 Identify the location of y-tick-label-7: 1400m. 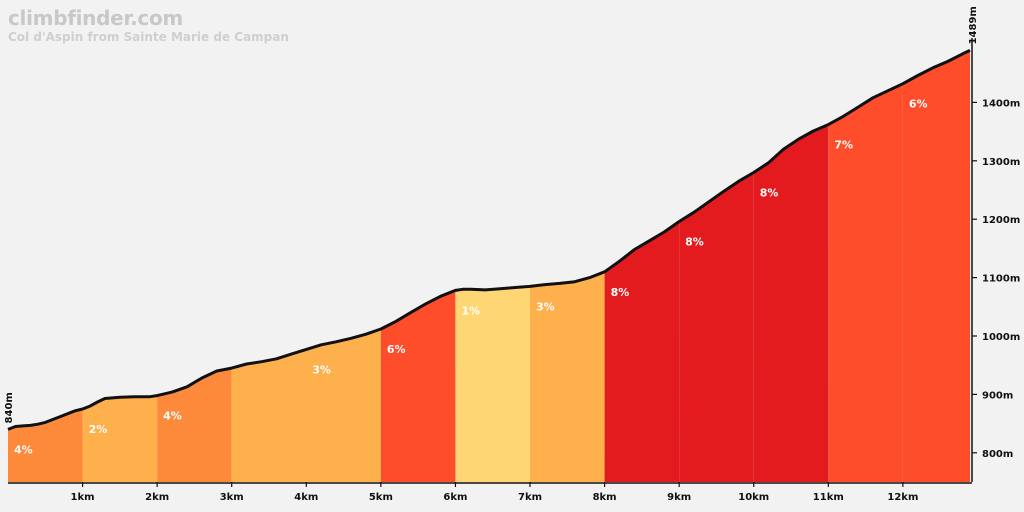
(1001, 103).